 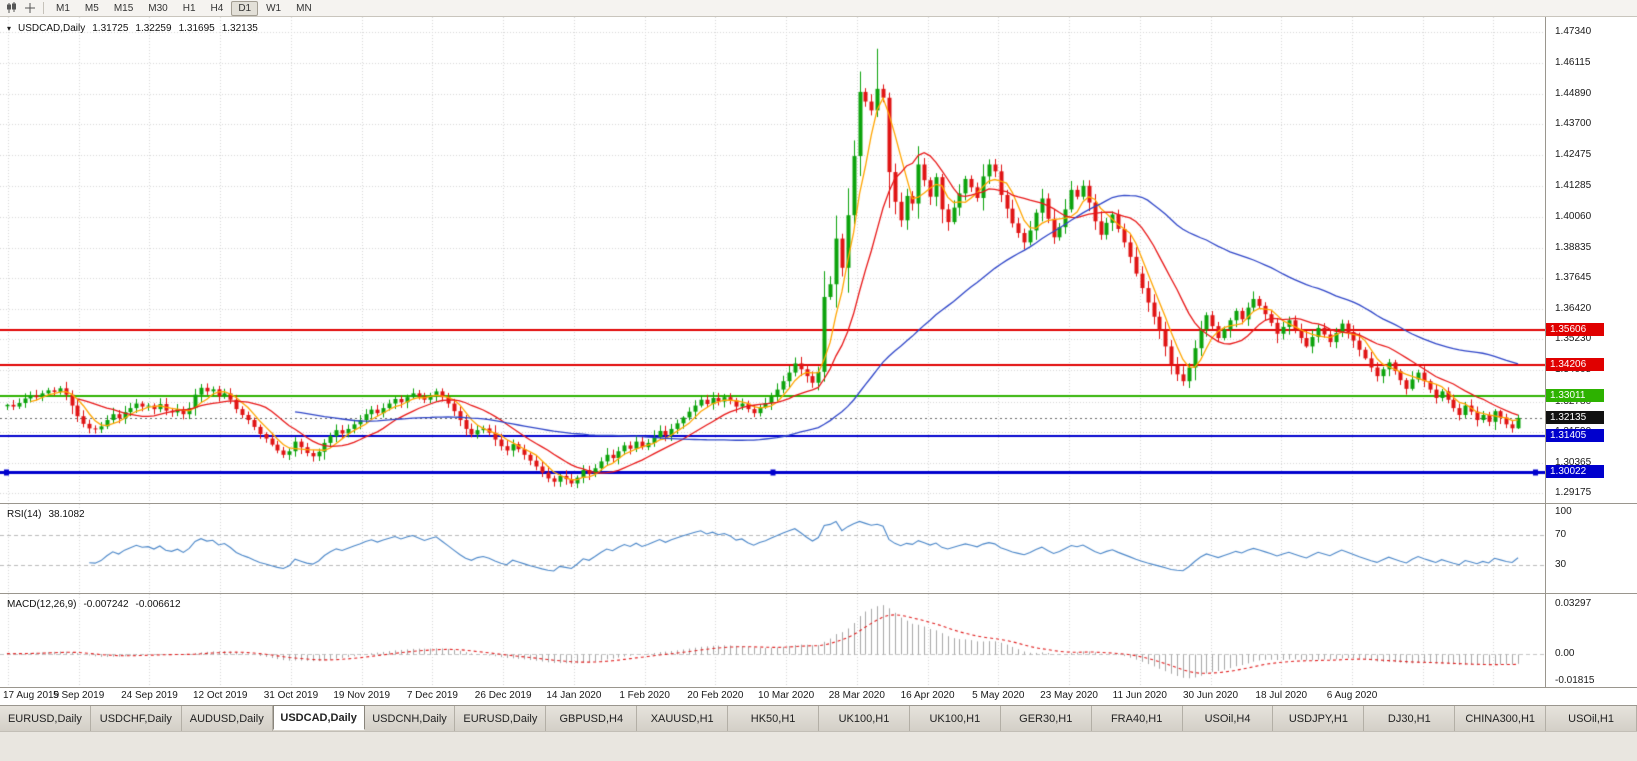 What do you see at coordinates (227, 718) in the screenshot?
I see `bottom-tab-audusd-daily: AUDUSD,Daily` at bounding box center [227, 718].